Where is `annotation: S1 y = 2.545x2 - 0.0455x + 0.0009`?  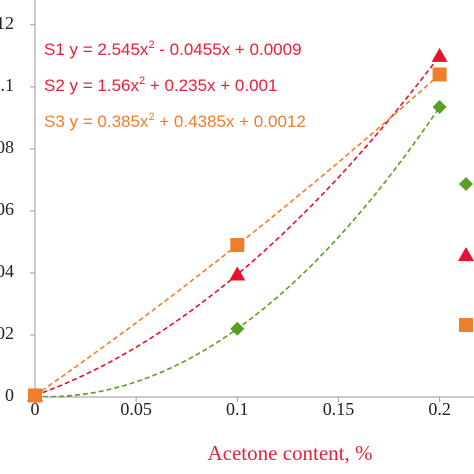 annotation: S1 y = 2.545x2 - 0.0455x + 0.0009 is located at coordinates (173, 49).